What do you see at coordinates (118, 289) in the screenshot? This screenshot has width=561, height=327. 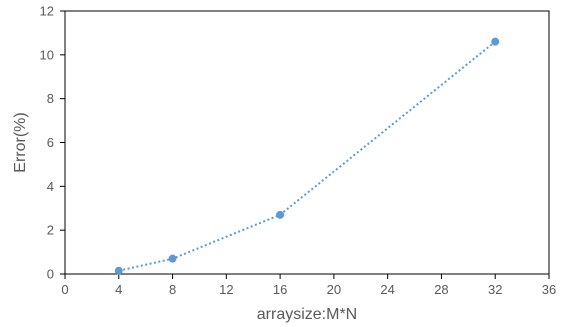 I see `x-tick-label: 4` at bounding box center [118, 289].